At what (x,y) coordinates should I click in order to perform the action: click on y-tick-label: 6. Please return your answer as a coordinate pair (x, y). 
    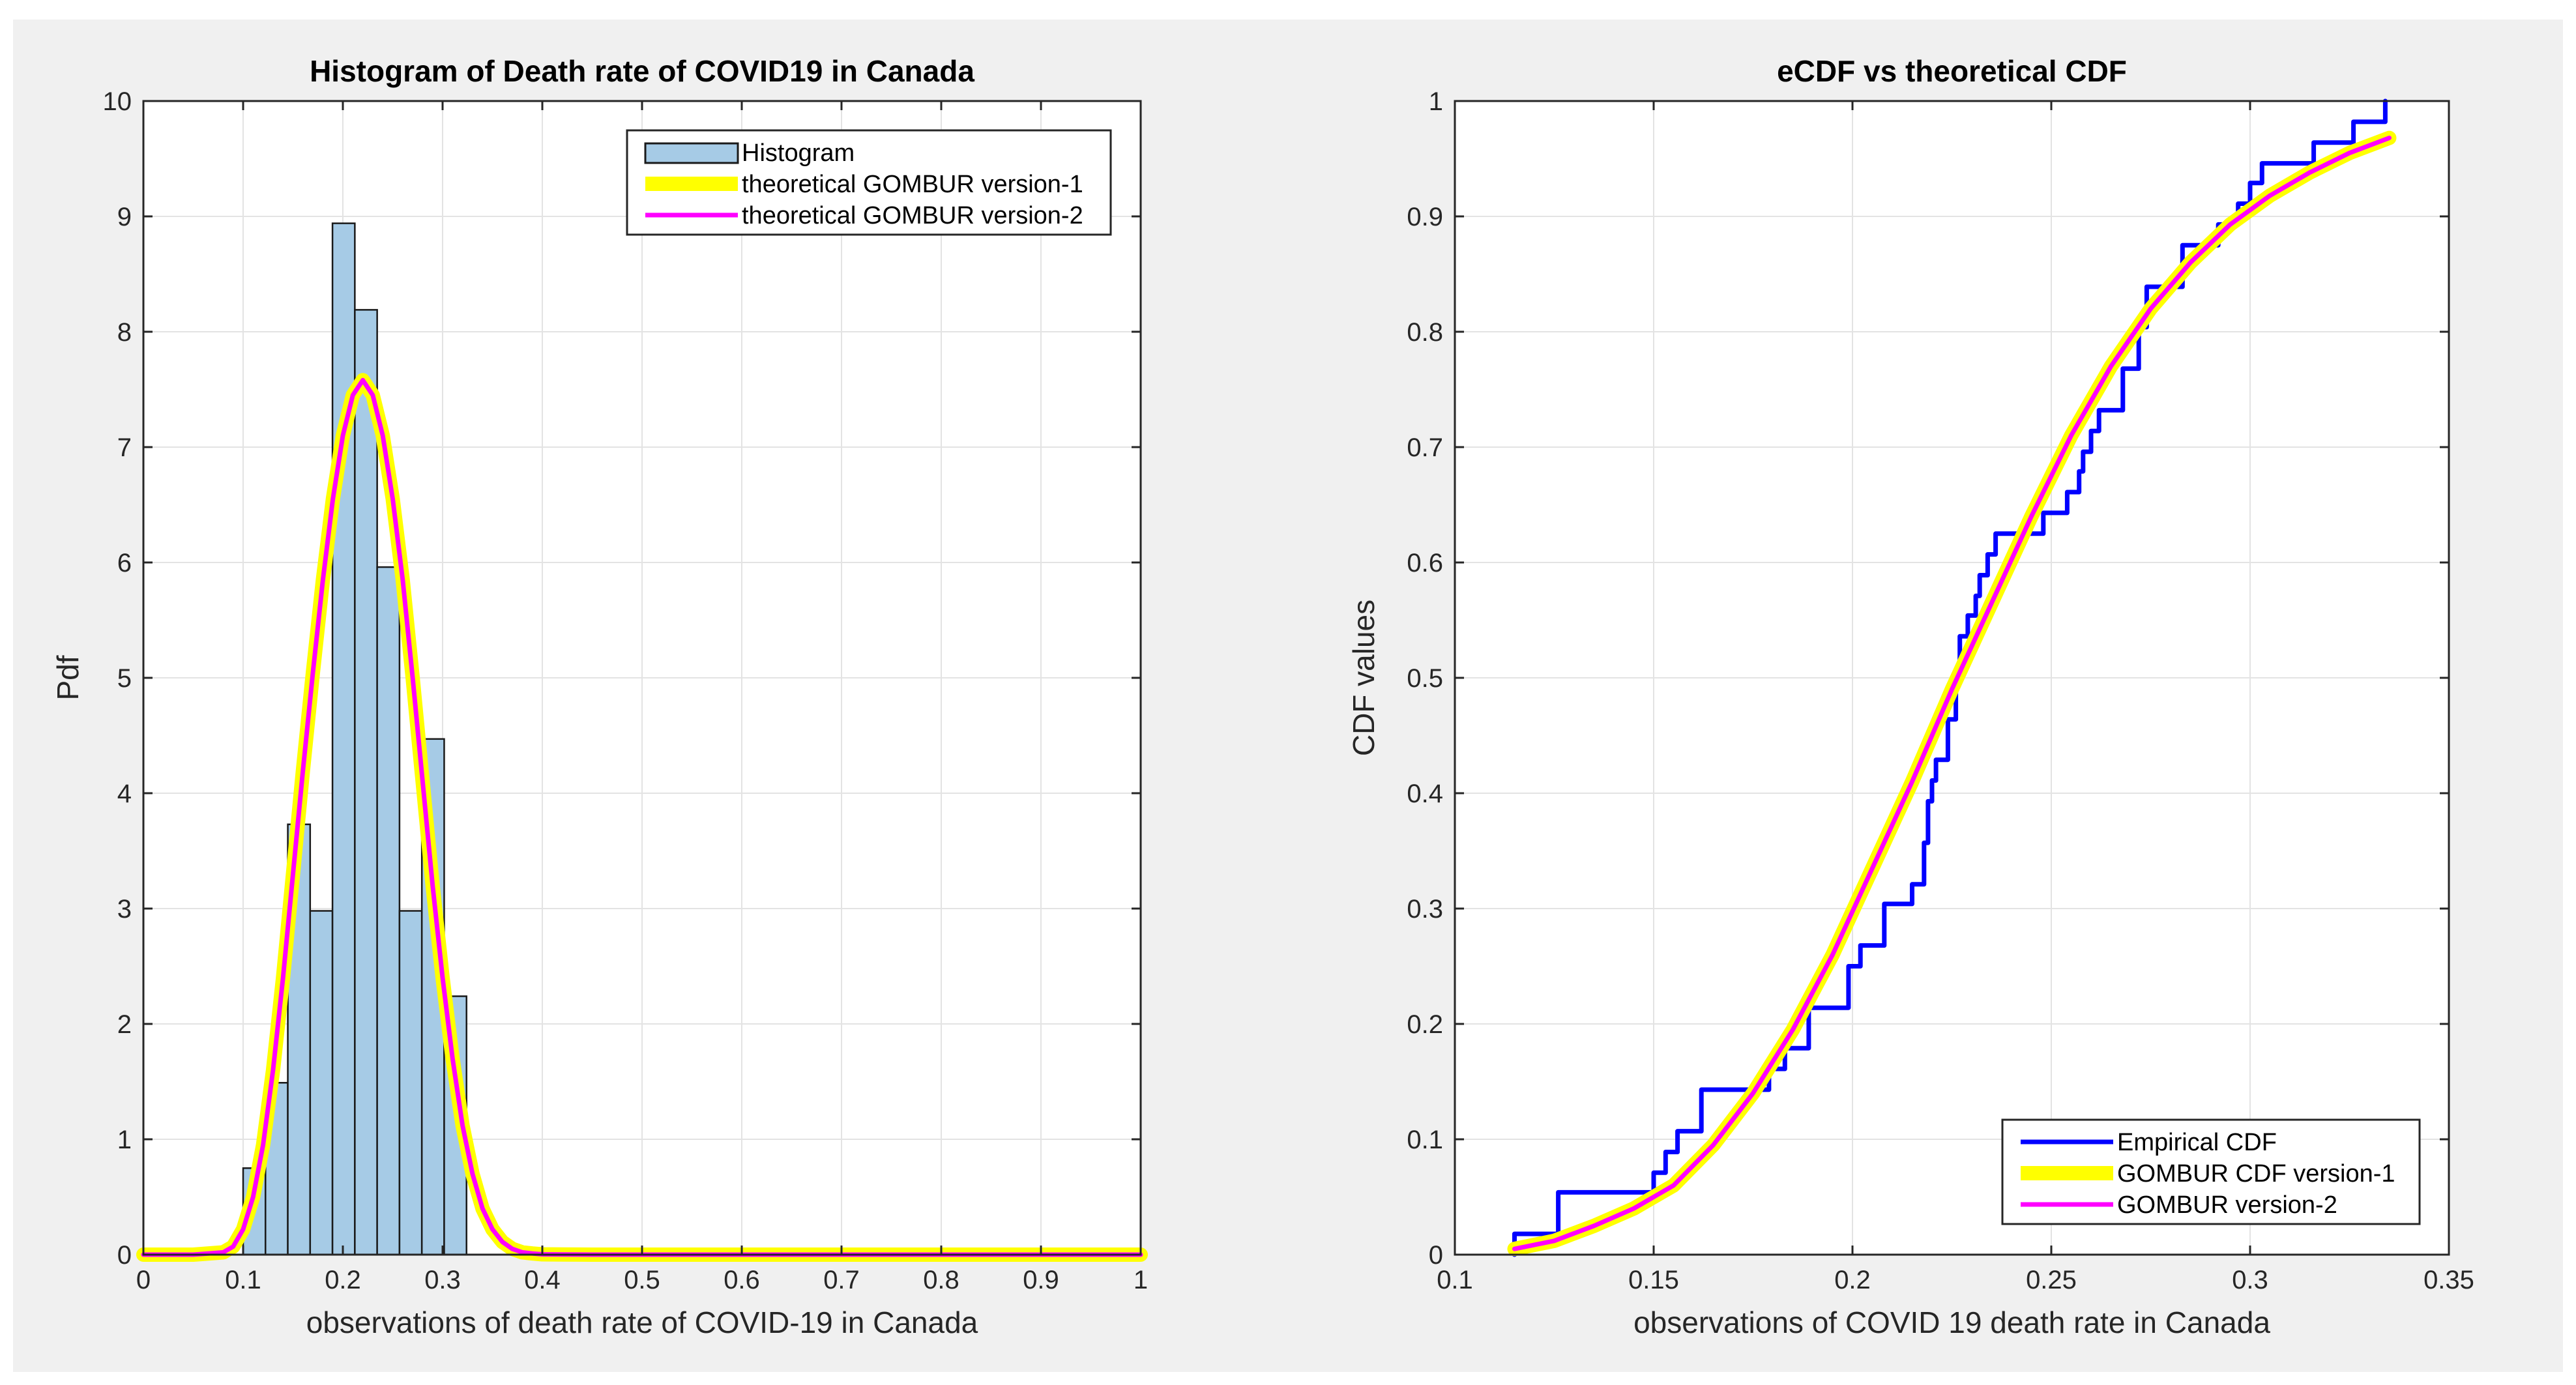
    Looking at the image, I should click on (124, 563).